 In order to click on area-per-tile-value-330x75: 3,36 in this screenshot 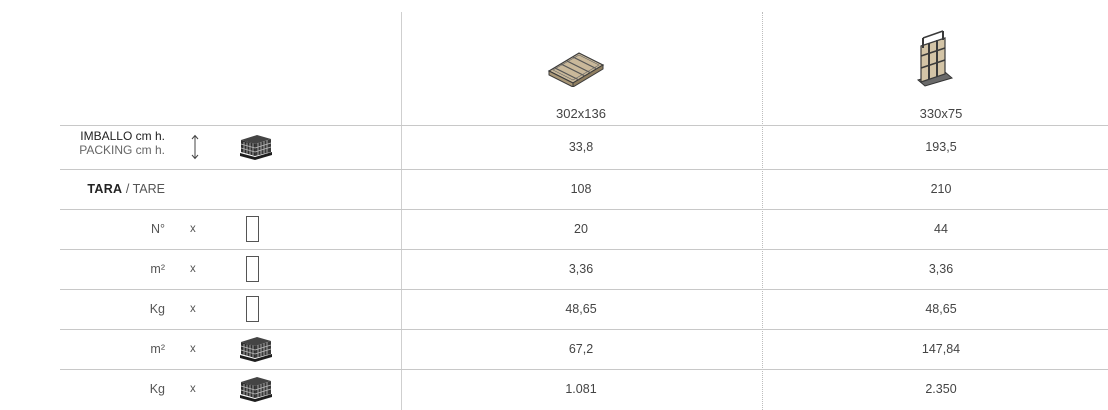, I will do `click(941, 269)`.